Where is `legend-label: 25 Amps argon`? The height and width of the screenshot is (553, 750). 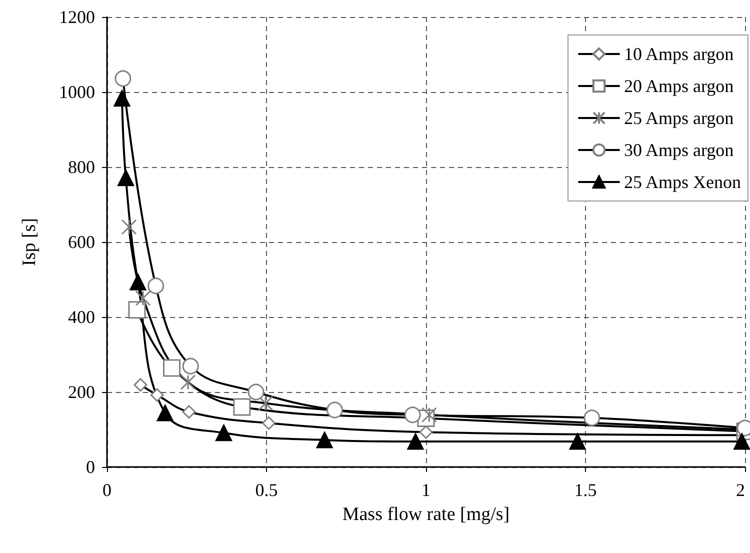
legend-label: 25 Amps argon is located at coordinates (679, 118).